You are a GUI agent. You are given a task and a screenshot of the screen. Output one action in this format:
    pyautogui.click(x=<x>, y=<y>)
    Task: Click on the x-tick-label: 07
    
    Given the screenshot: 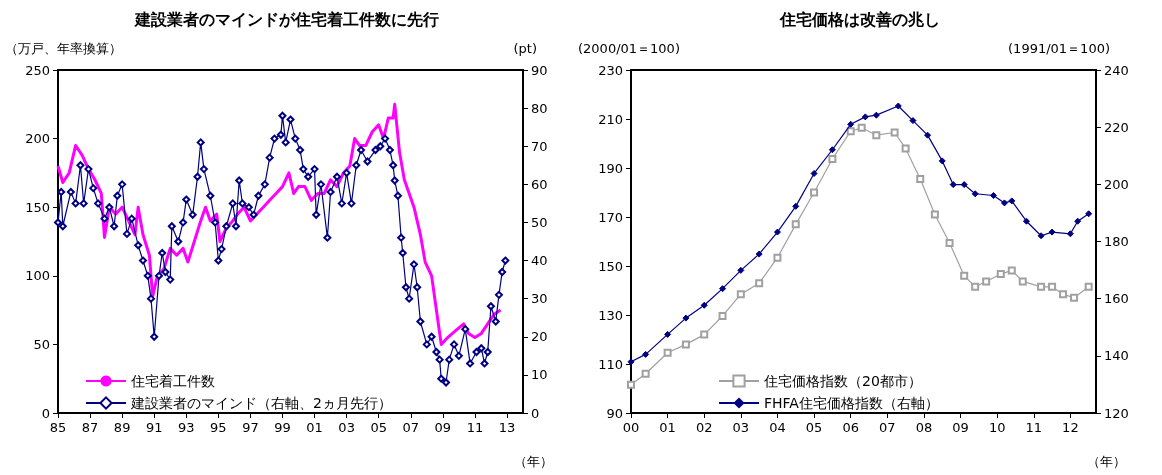 What is the action you would take?
    pyautogui.click(x=887, y=427)
    